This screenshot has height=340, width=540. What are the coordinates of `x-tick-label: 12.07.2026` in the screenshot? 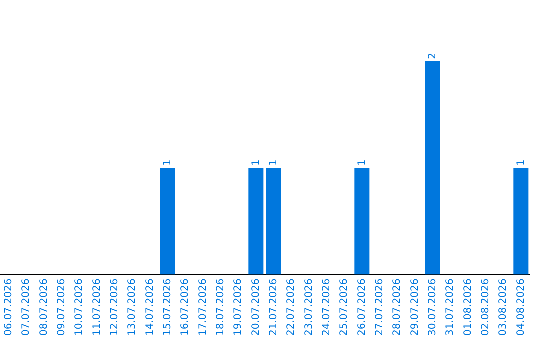 It's located at (114, 307).